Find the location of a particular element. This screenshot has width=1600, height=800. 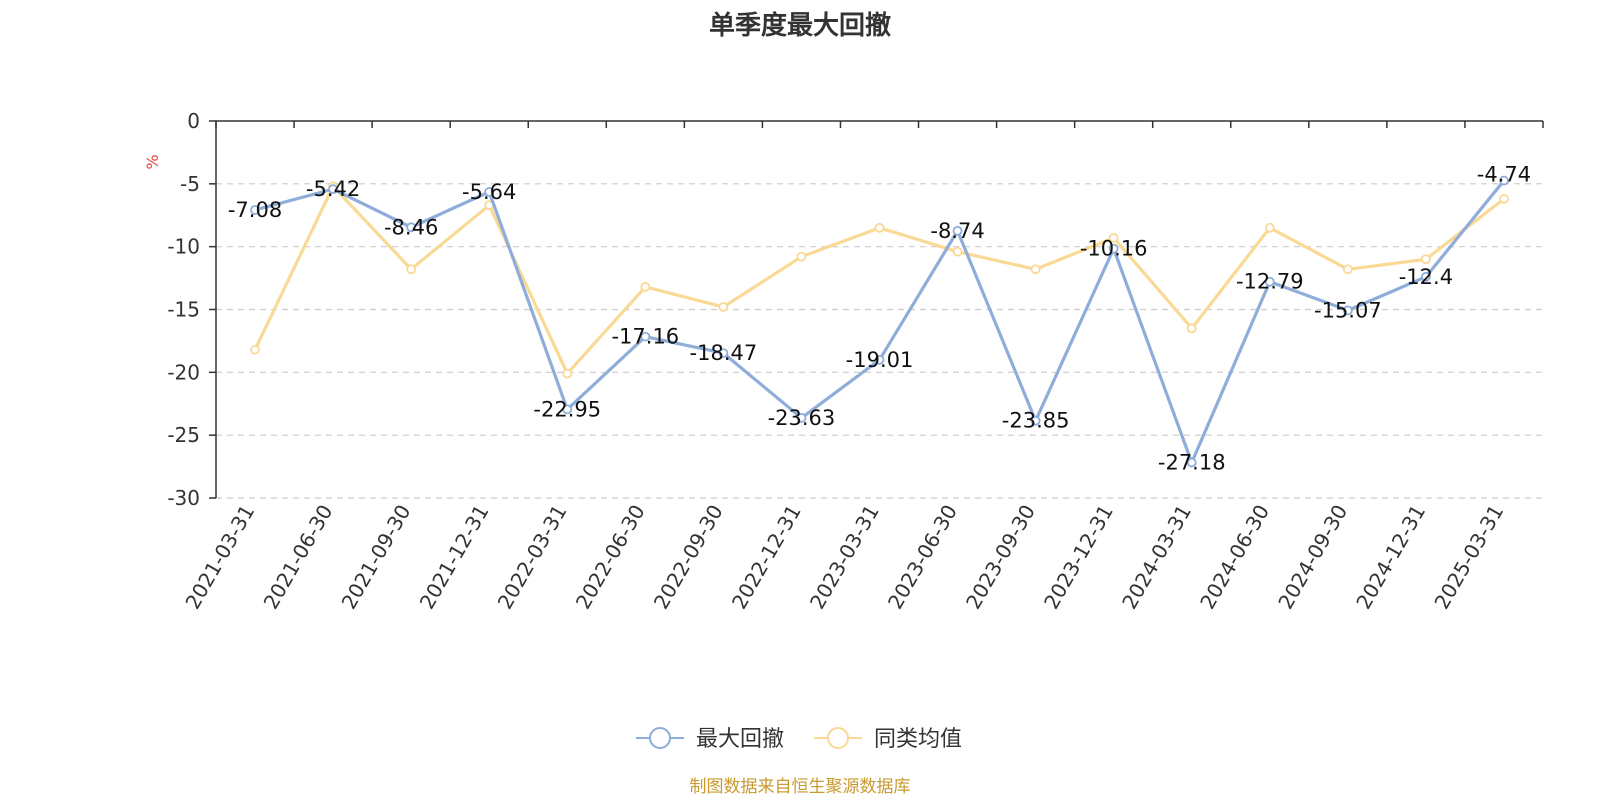

data-label-max-drawdown: -10.16 is located at coordinates (1114, 249).